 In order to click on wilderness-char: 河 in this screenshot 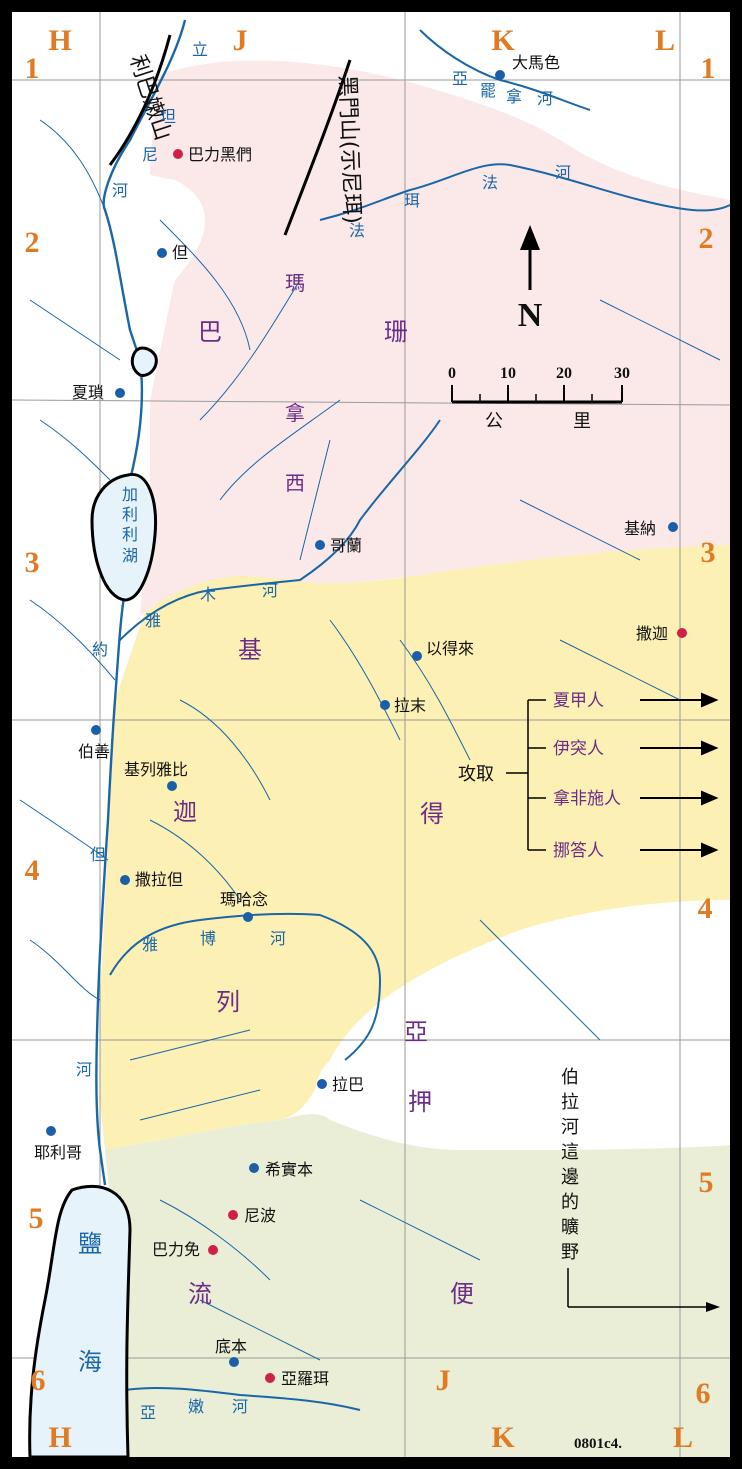, I will do `click(570, 1127)`.